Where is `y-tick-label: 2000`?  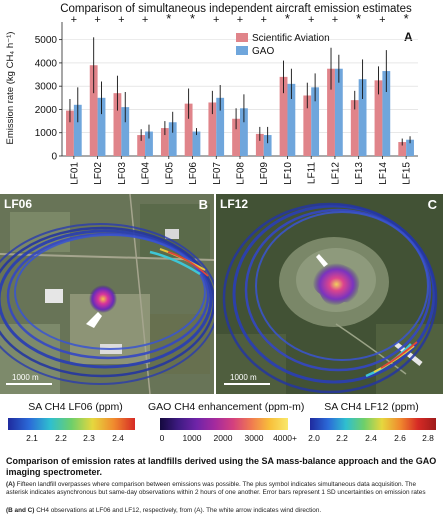
y-tick-label: 2000 is located at coordinates (46, 110).